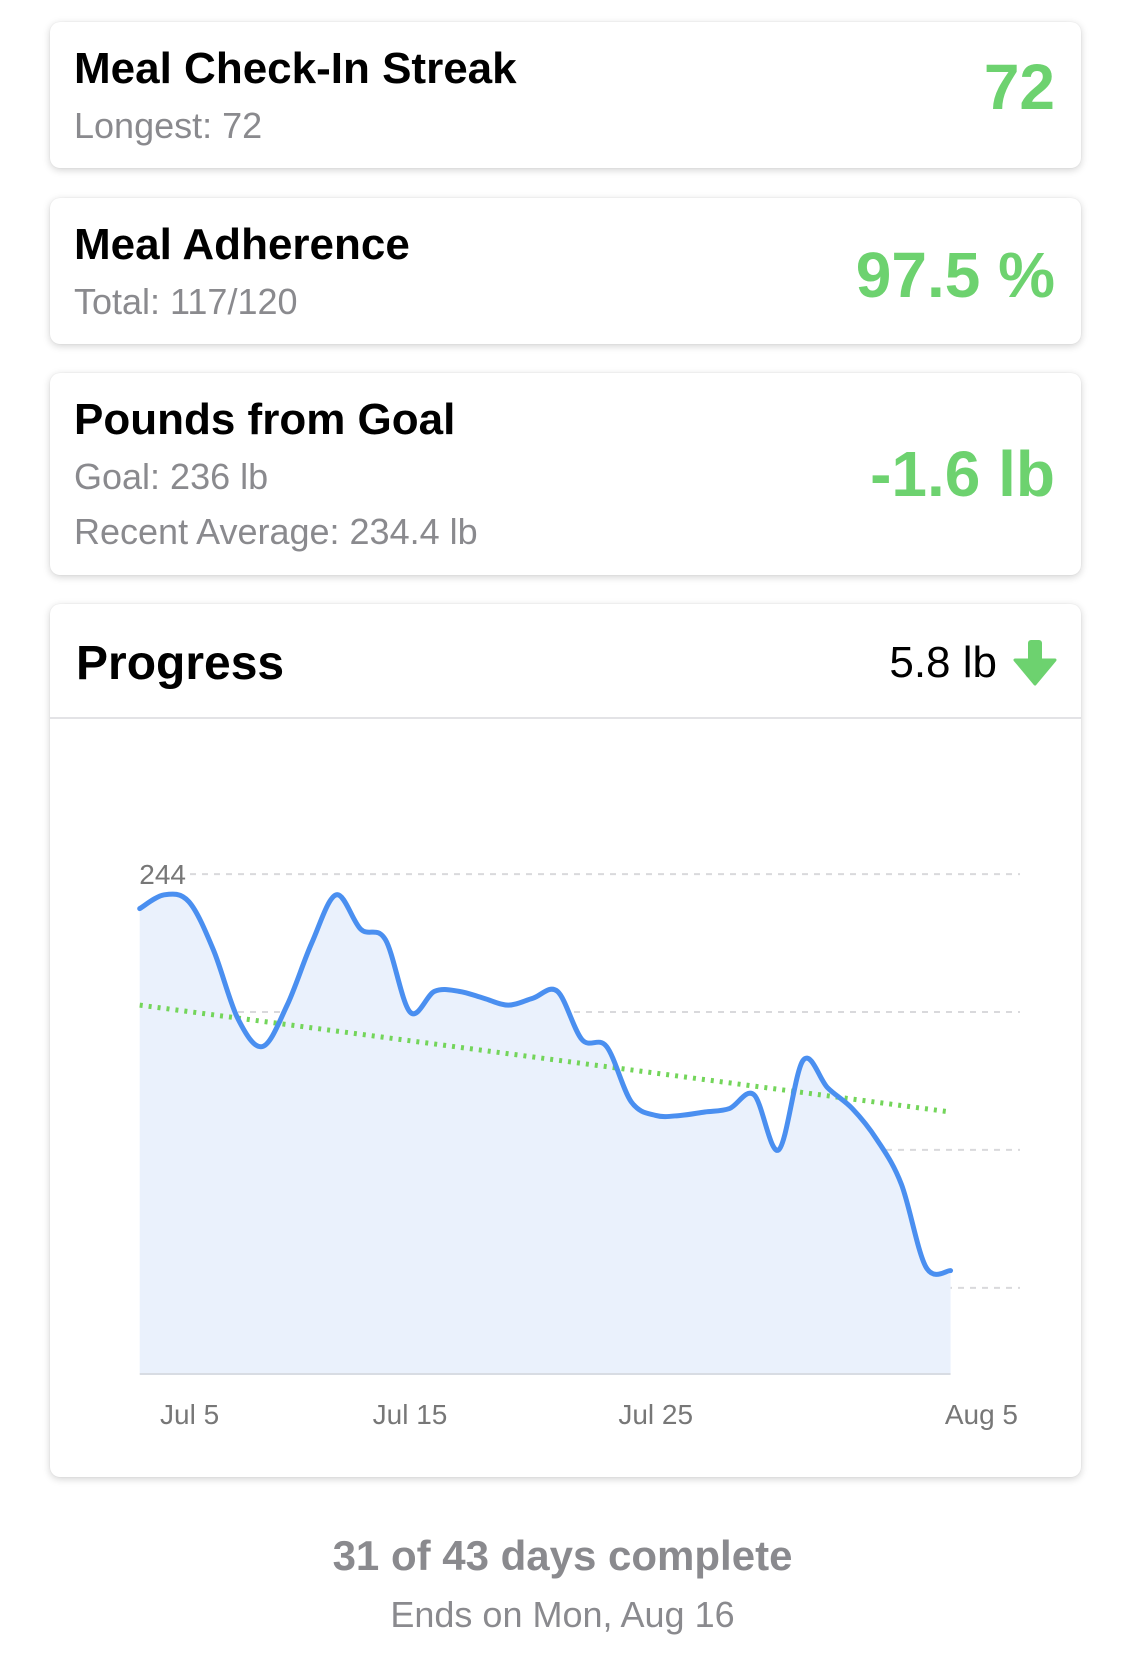 Image resolution: width=1125 pixels, height=1668 pixels. Describe the element at coordinates (180, 663) in the screenshot. I see `progress-title: Progress` at that location.